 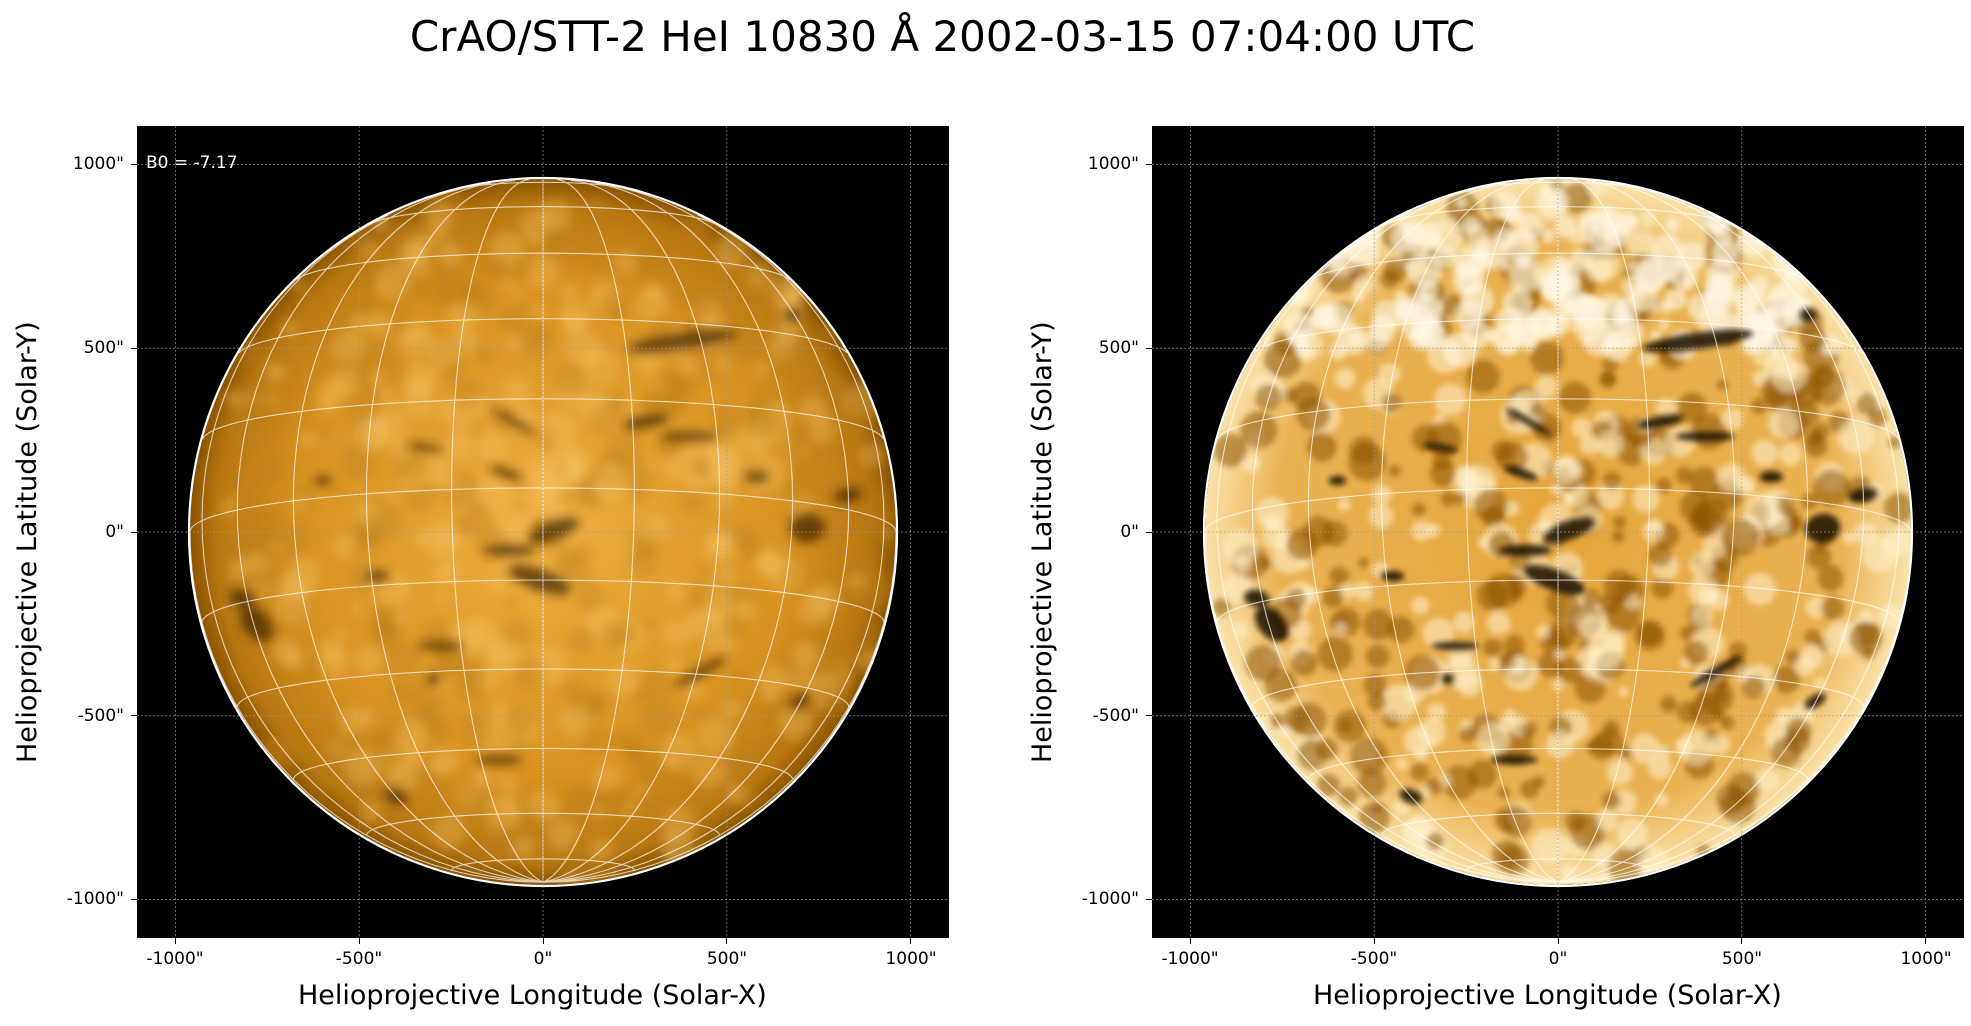 What do you see at coordinates (1547, 995) in the screenshot?
I see `right-x-axis-label: Helioprojective Longitude (Solar-X)` at bounding box center [1547, 995].